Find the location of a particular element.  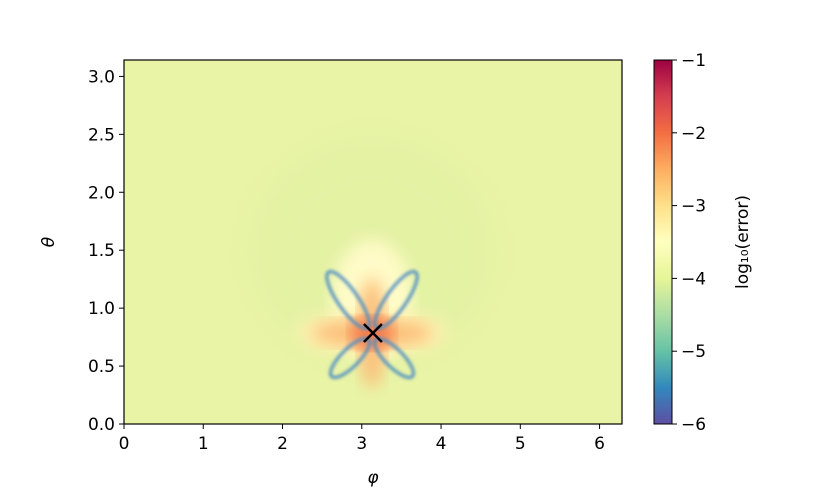

y-tick-label: 3.0 is located at coordinates (101, 77).